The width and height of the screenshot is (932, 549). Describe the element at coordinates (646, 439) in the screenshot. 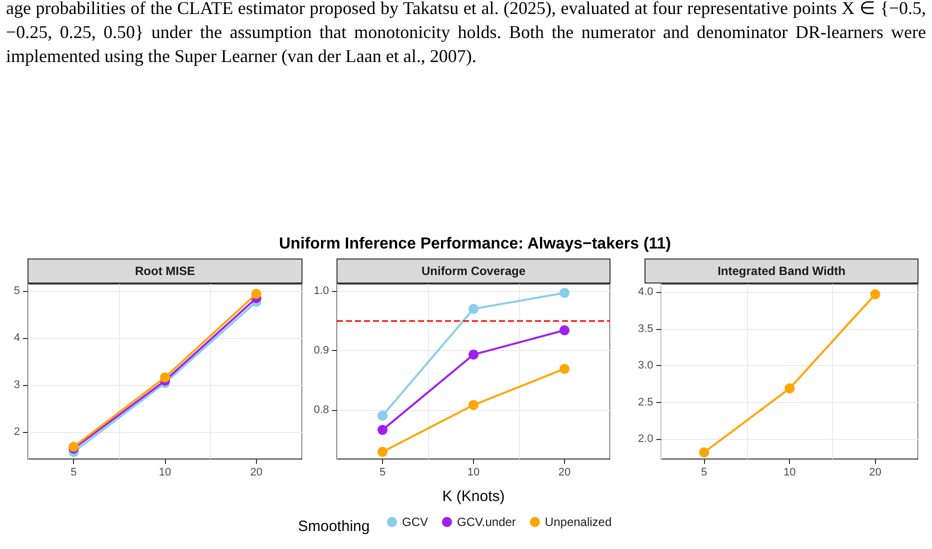

I see `y-tick-label: 2.0` at that location.